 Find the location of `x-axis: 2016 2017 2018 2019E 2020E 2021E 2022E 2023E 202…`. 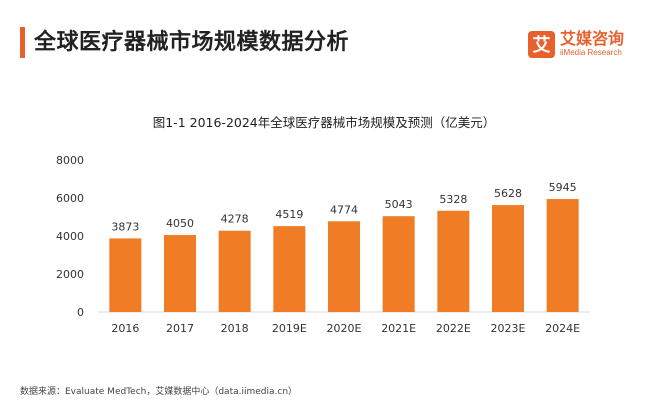

x-axis: 2016 2017 2018 2019E 2020E 2021E 2022E 2023E 202… is located at coordinates (345, 328).